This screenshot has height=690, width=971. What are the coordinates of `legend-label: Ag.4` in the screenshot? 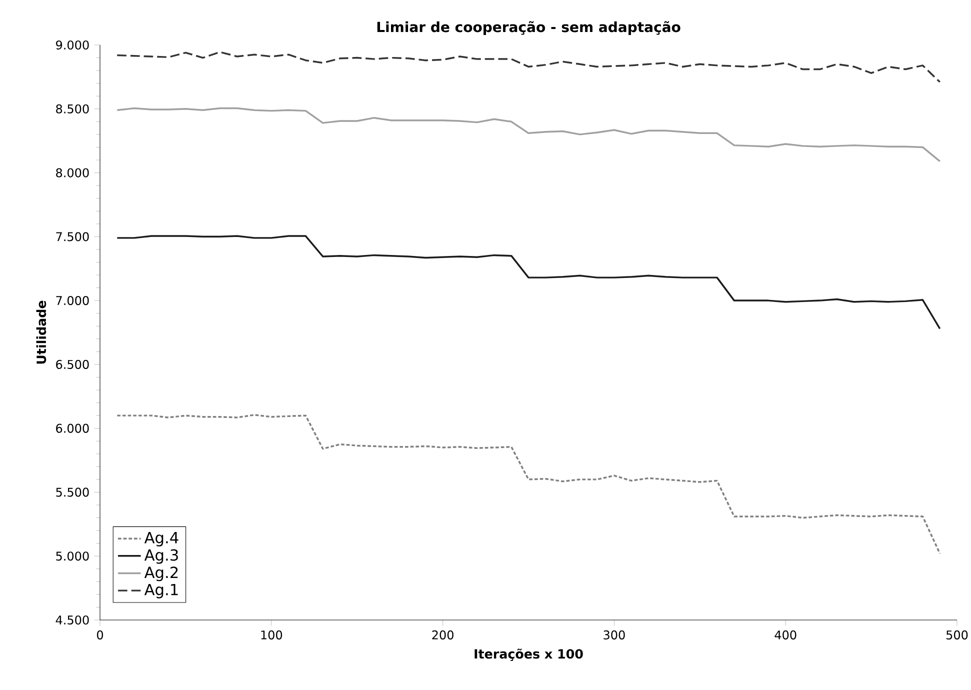 It's located at (161, 539).